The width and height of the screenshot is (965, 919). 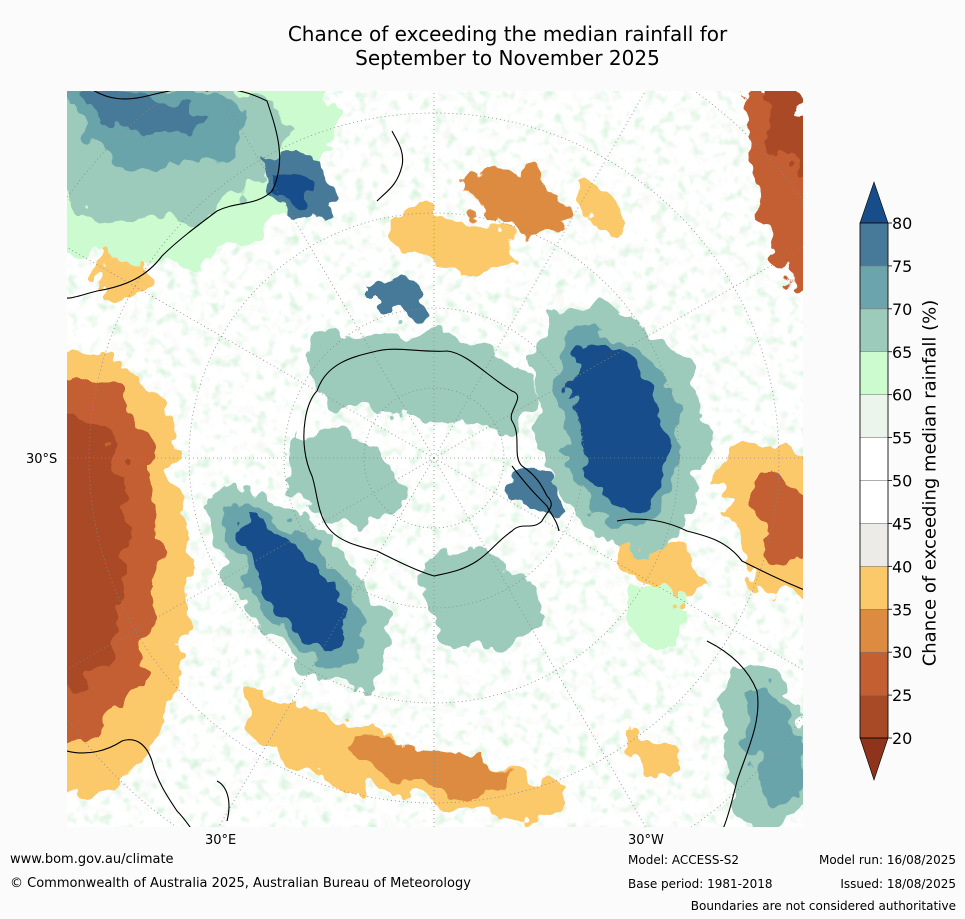 I want to click on wet-region-southwest, so click(x=300, y=590).